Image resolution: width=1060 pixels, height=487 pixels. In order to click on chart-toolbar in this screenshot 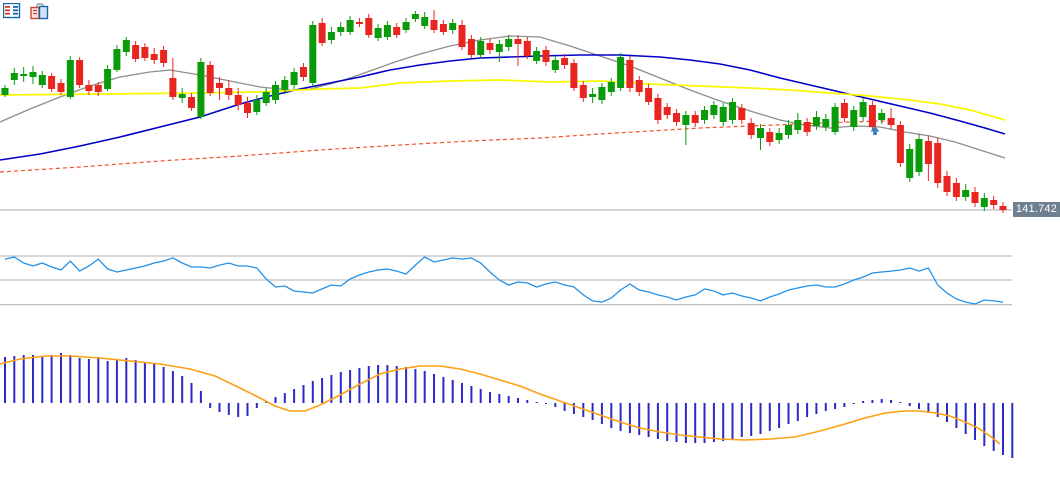, I will do `click(25, 11)`.